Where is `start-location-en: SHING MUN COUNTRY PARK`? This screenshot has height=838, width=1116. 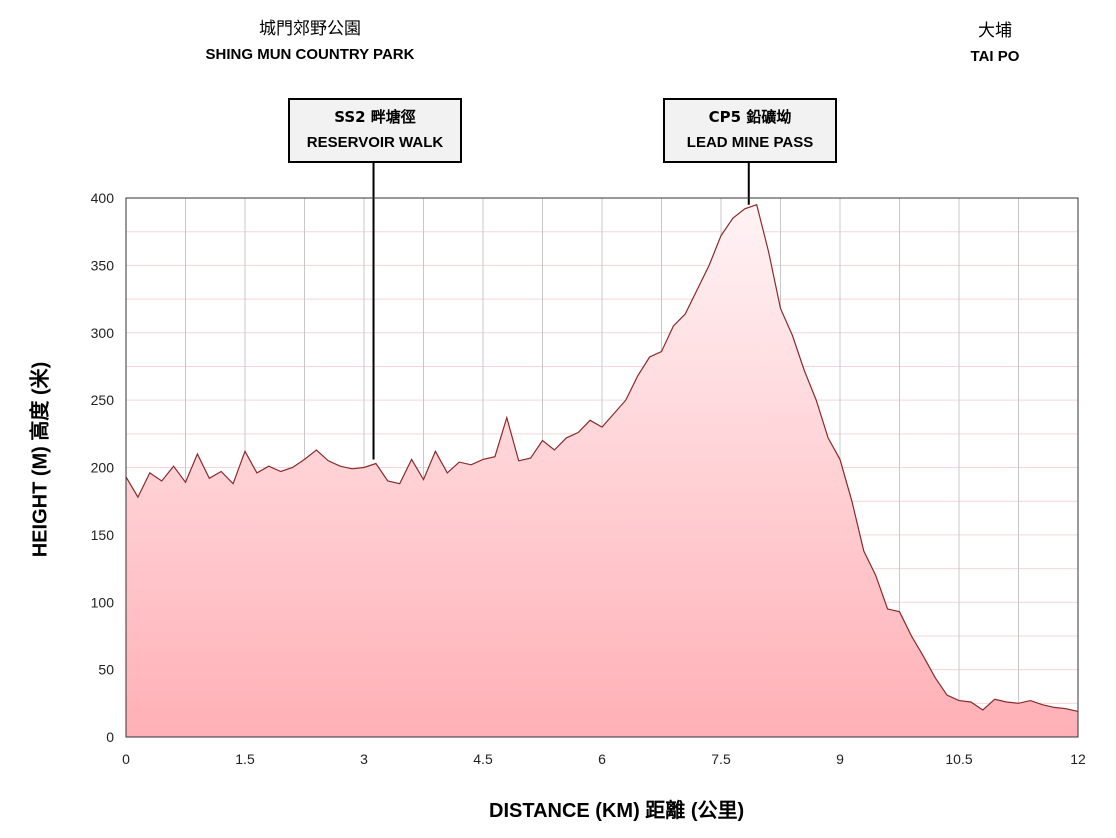
start-location-en: SHING MUN COUNTRY PARK is located at coordinates (310, 54).